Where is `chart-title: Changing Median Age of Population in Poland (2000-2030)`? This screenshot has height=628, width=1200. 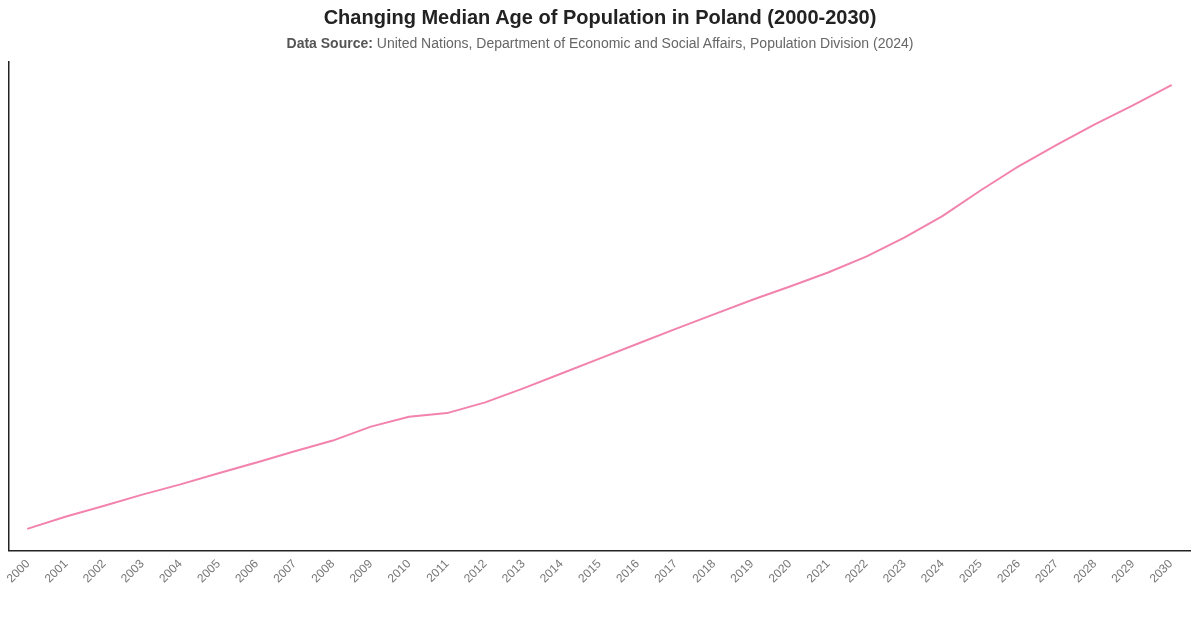
chart-title: Changing Median Age of Population in Poland (2000-2030) is located at coordinates (600, 17).